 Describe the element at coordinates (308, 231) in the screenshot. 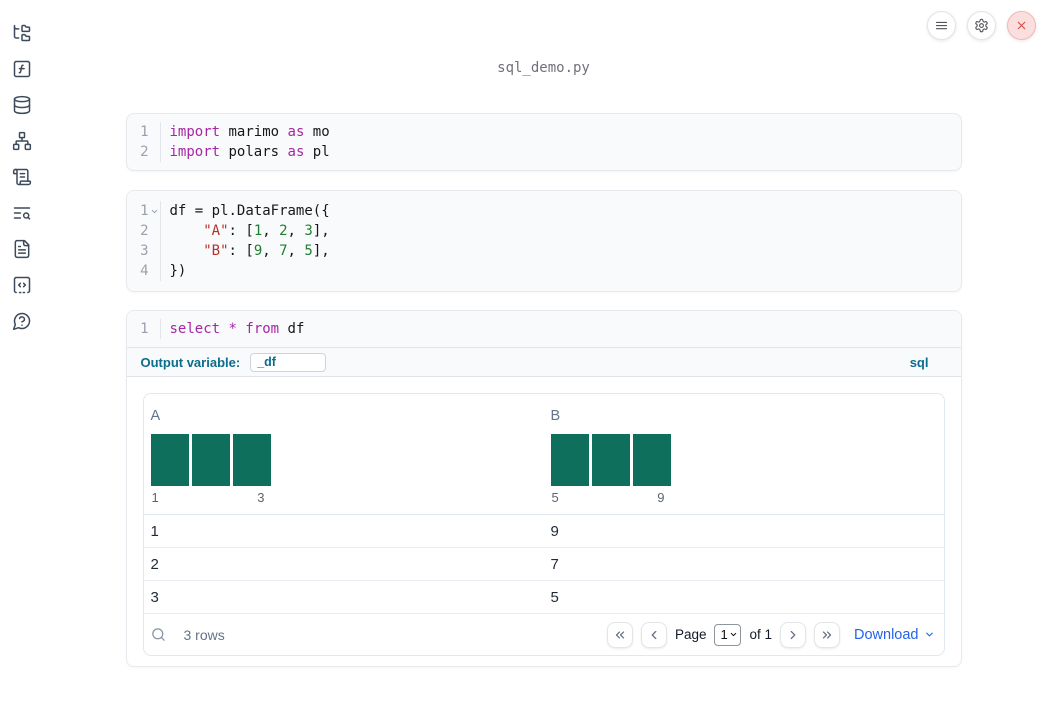

I see `code-token: 3` at that location.